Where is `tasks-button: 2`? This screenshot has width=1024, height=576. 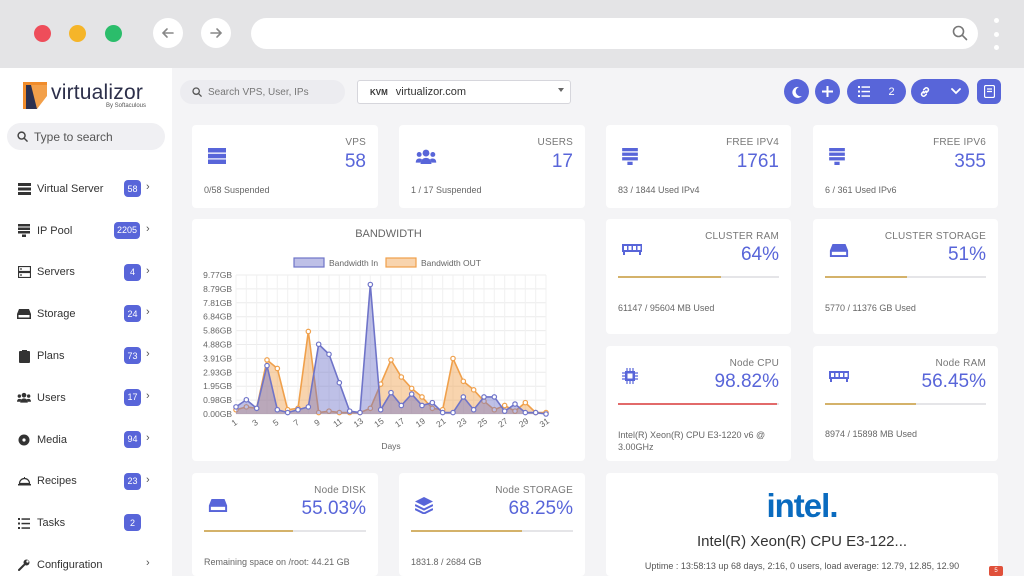 tasks-button: 2 is located at coordinates (876, 91).